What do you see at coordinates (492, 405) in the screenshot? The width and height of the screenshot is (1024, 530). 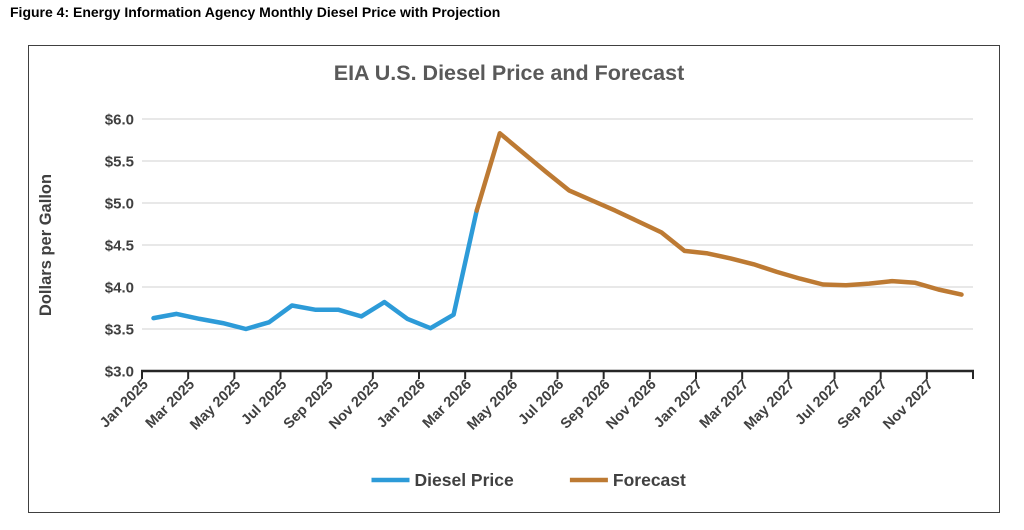 I see `x-tick-label: May 2026` at bounding box center [492, 405].